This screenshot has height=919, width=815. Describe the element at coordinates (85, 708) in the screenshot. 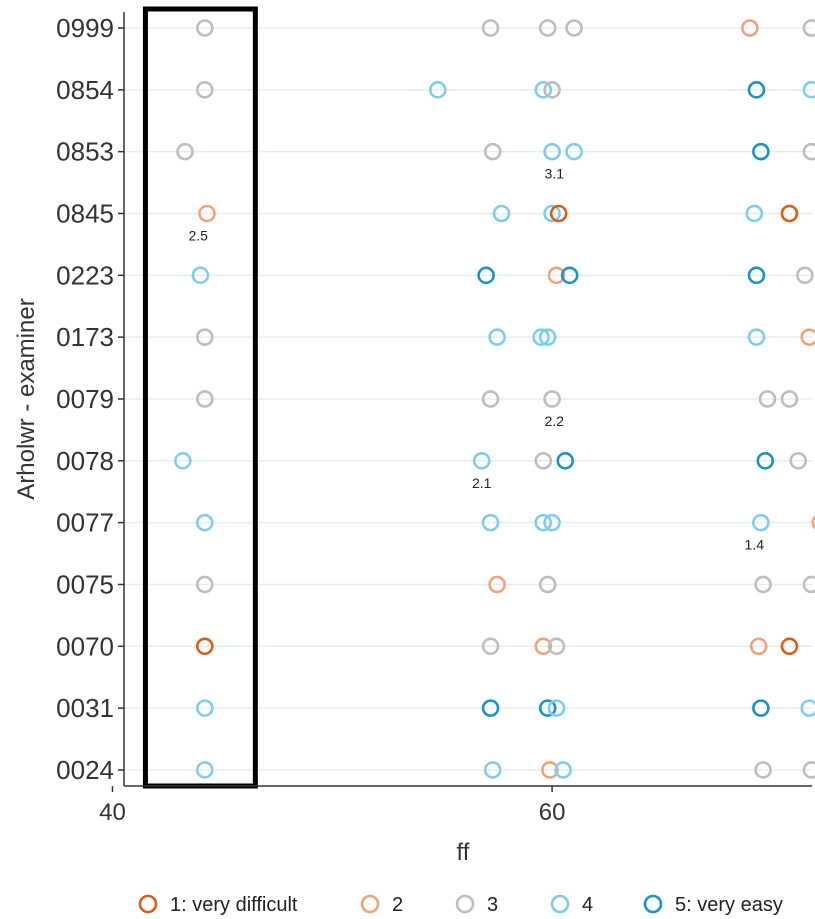

I see `y-tick-label: 0031` at that location.